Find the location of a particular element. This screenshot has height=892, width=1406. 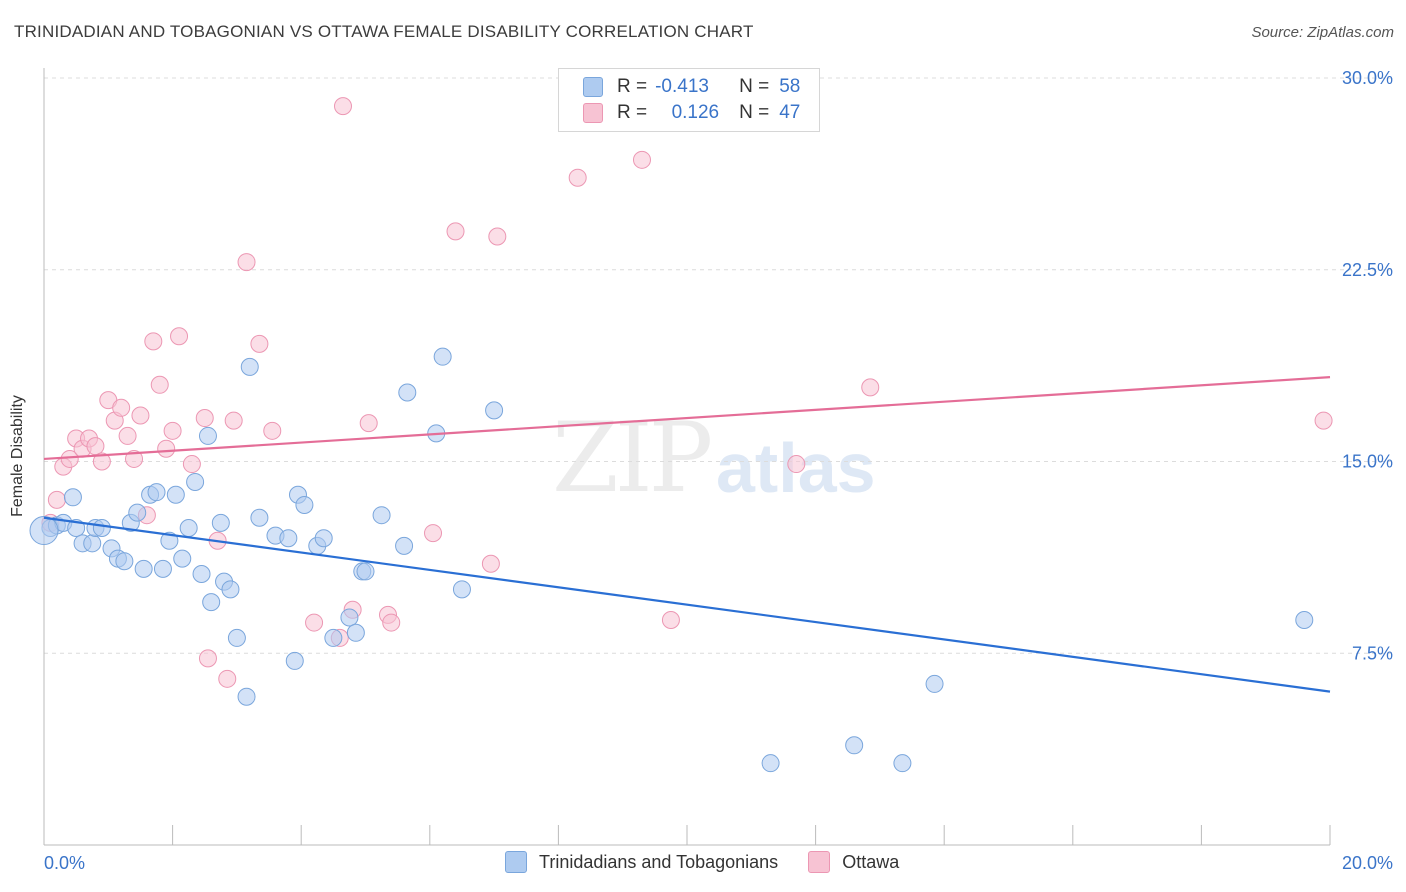

y-tick-label: 7.5% is located at coordinates (1372, 653).